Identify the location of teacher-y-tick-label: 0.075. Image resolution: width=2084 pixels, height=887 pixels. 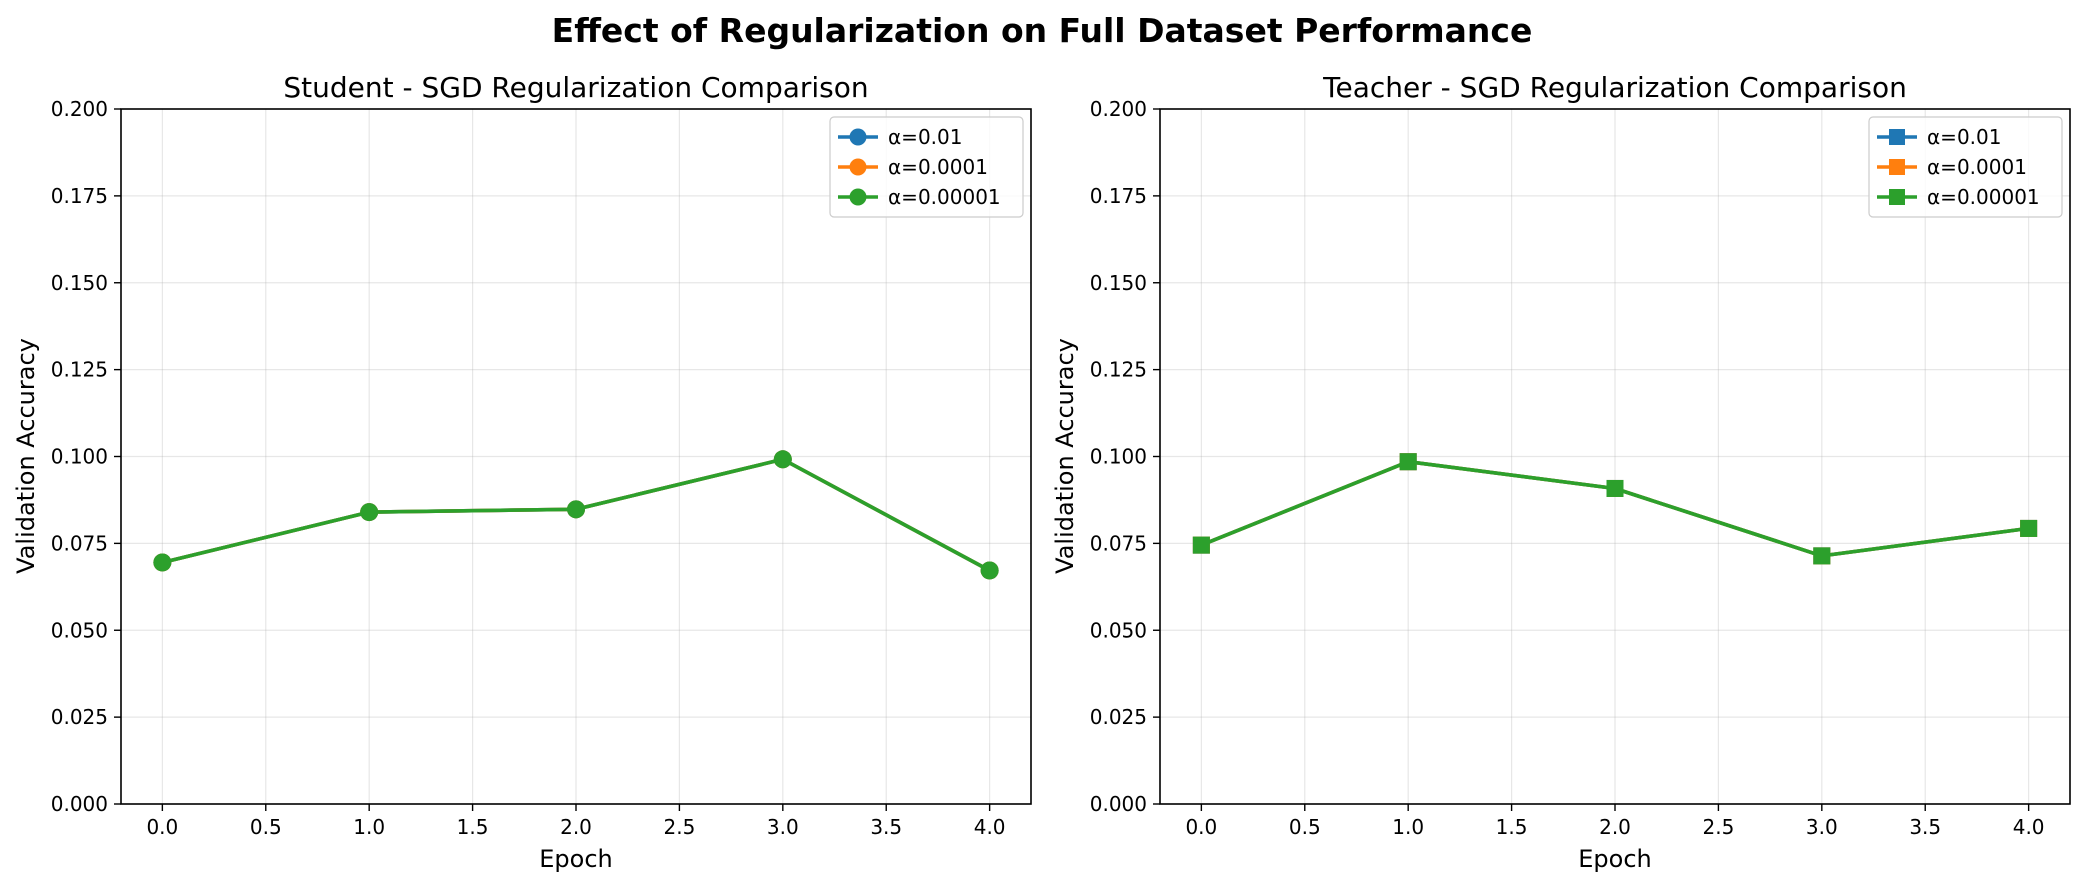
(1118, 543).